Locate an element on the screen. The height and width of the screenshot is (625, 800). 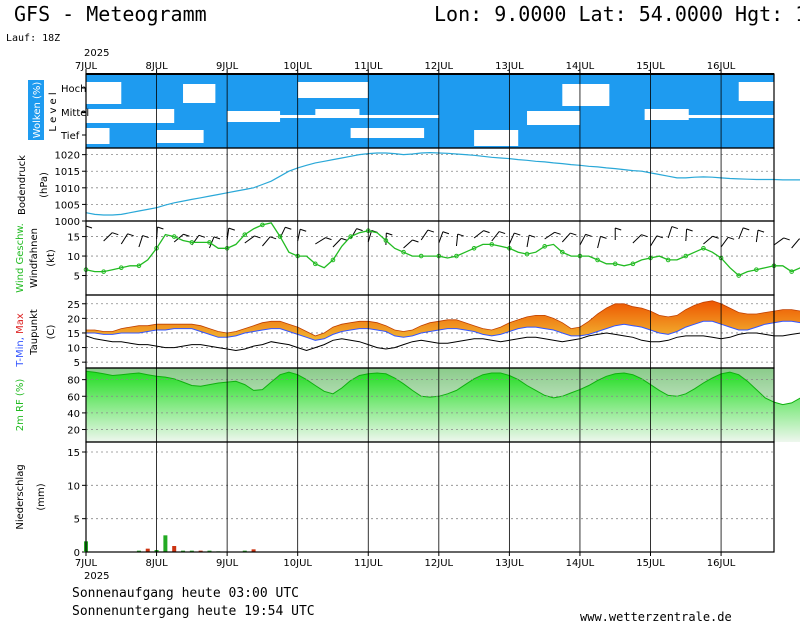
temperature-axis-label: T-Min, Max is located at coordinates (20, 340).